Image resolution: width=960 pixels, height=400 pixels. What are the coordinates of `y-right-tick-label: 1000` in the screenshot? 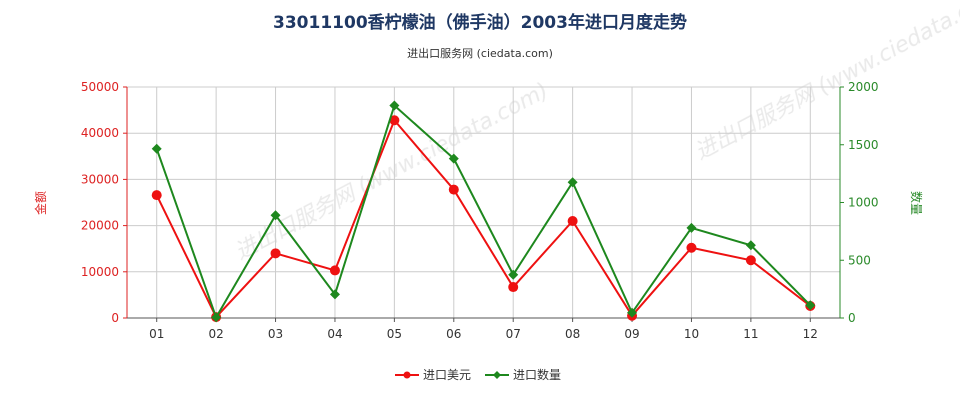 It's located at (863, 203).